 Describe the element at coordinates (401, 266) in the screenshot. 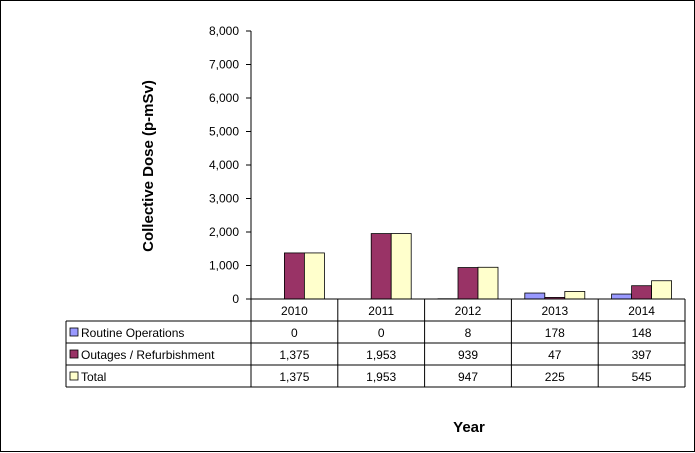

I see `bar-total-2011` at that location.